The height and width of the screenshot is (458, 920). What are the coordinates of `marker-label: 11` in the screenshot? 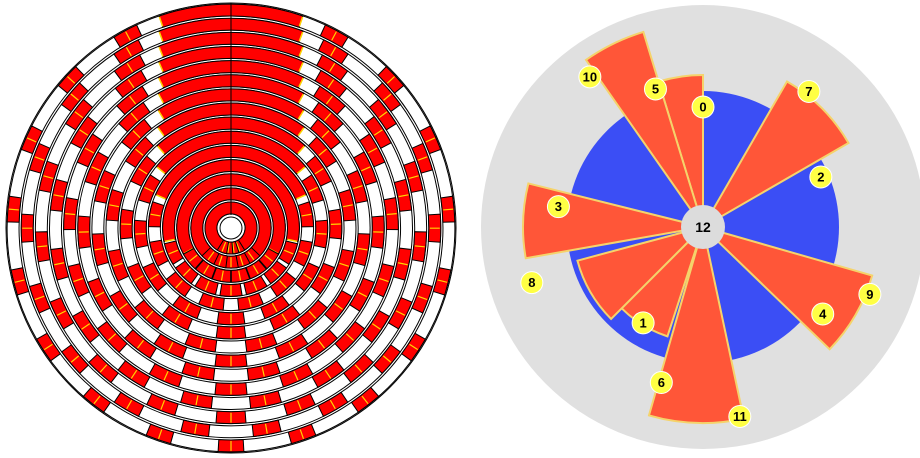 It's located at (740, 416).